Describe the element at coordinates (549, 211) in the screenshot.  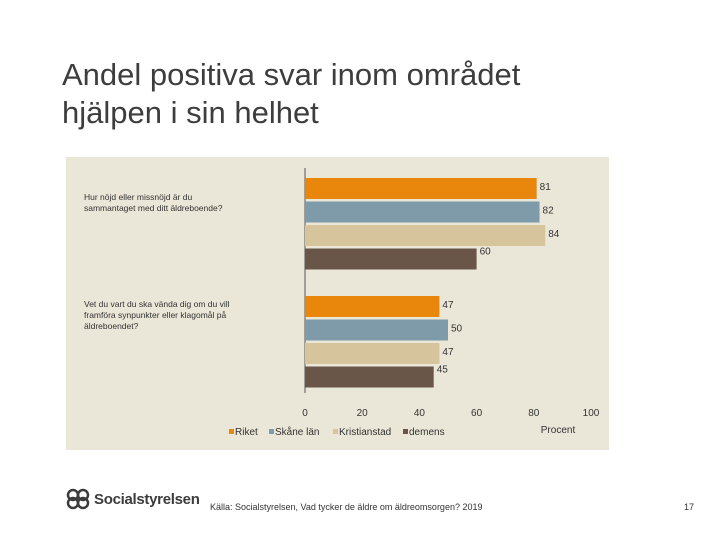
I see `data-label: 82` at that location.